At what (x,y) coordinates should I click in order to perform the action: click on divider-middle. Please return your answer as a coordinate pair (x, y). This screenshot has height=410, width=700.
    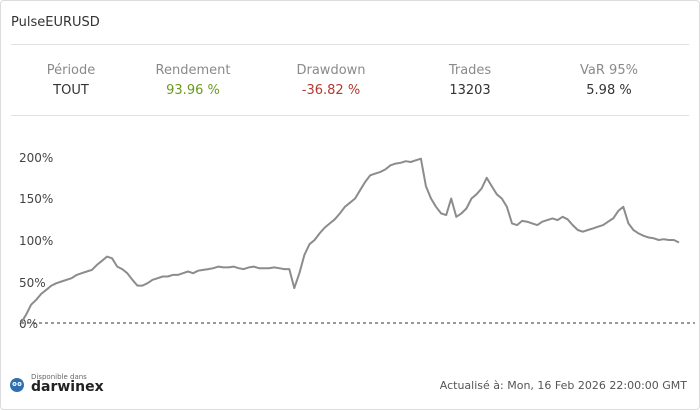
    Looking at the image, I should click on (350, 115).